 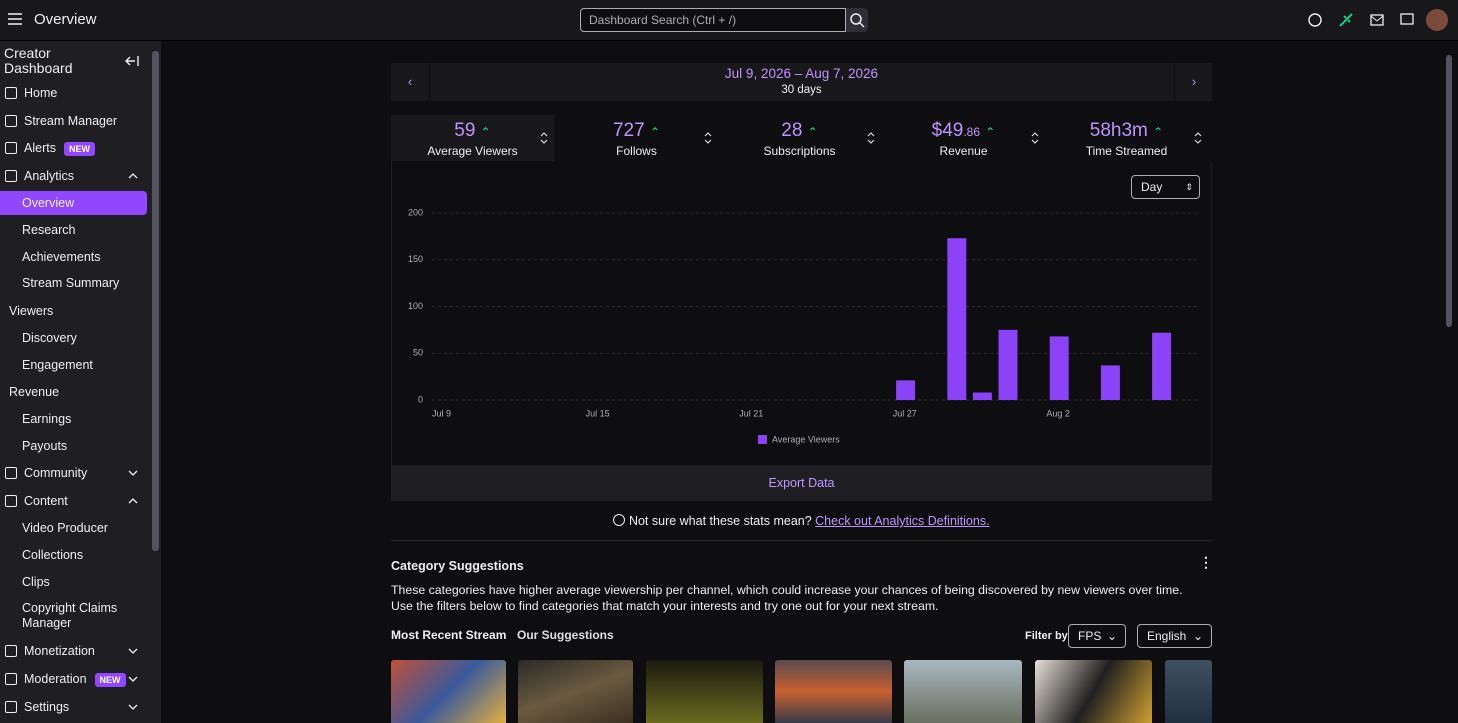 I want to click on stat-tab: $49.86 ⌃ Revenue, so click(x=963, y=138).